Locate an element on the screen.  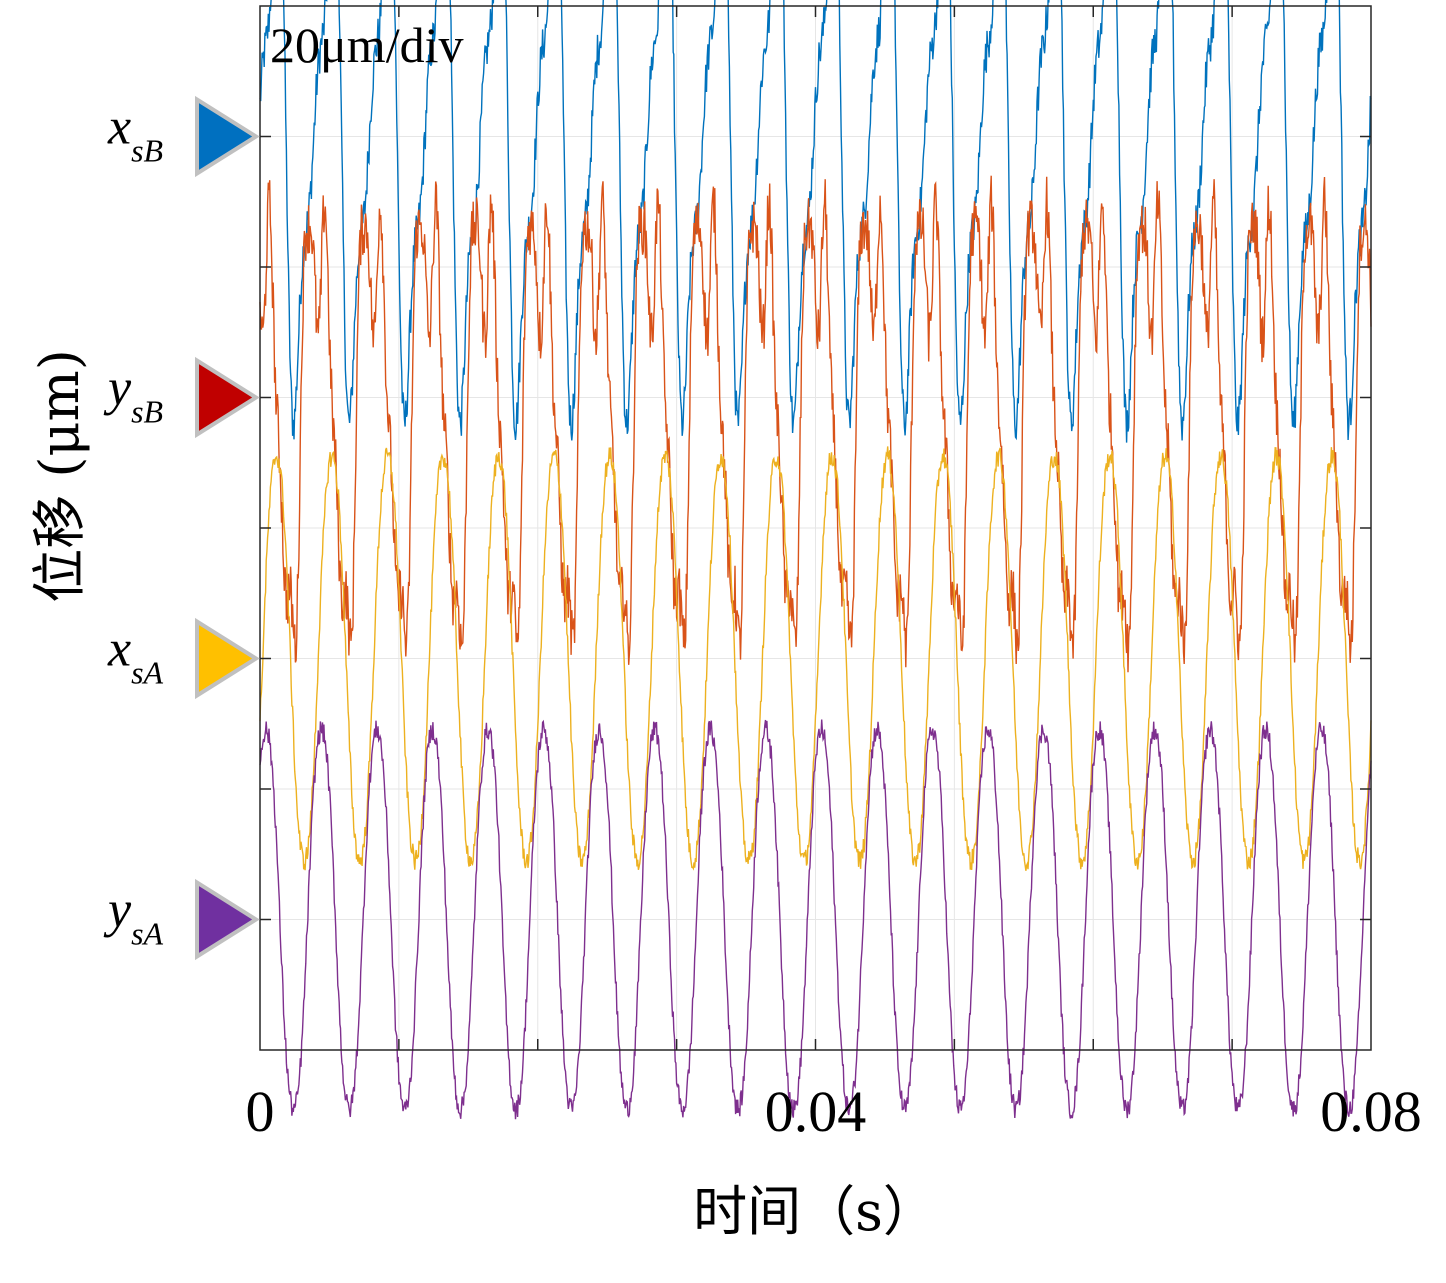
channel-label-y-sA: ysA is located at coordinates (133, 917).